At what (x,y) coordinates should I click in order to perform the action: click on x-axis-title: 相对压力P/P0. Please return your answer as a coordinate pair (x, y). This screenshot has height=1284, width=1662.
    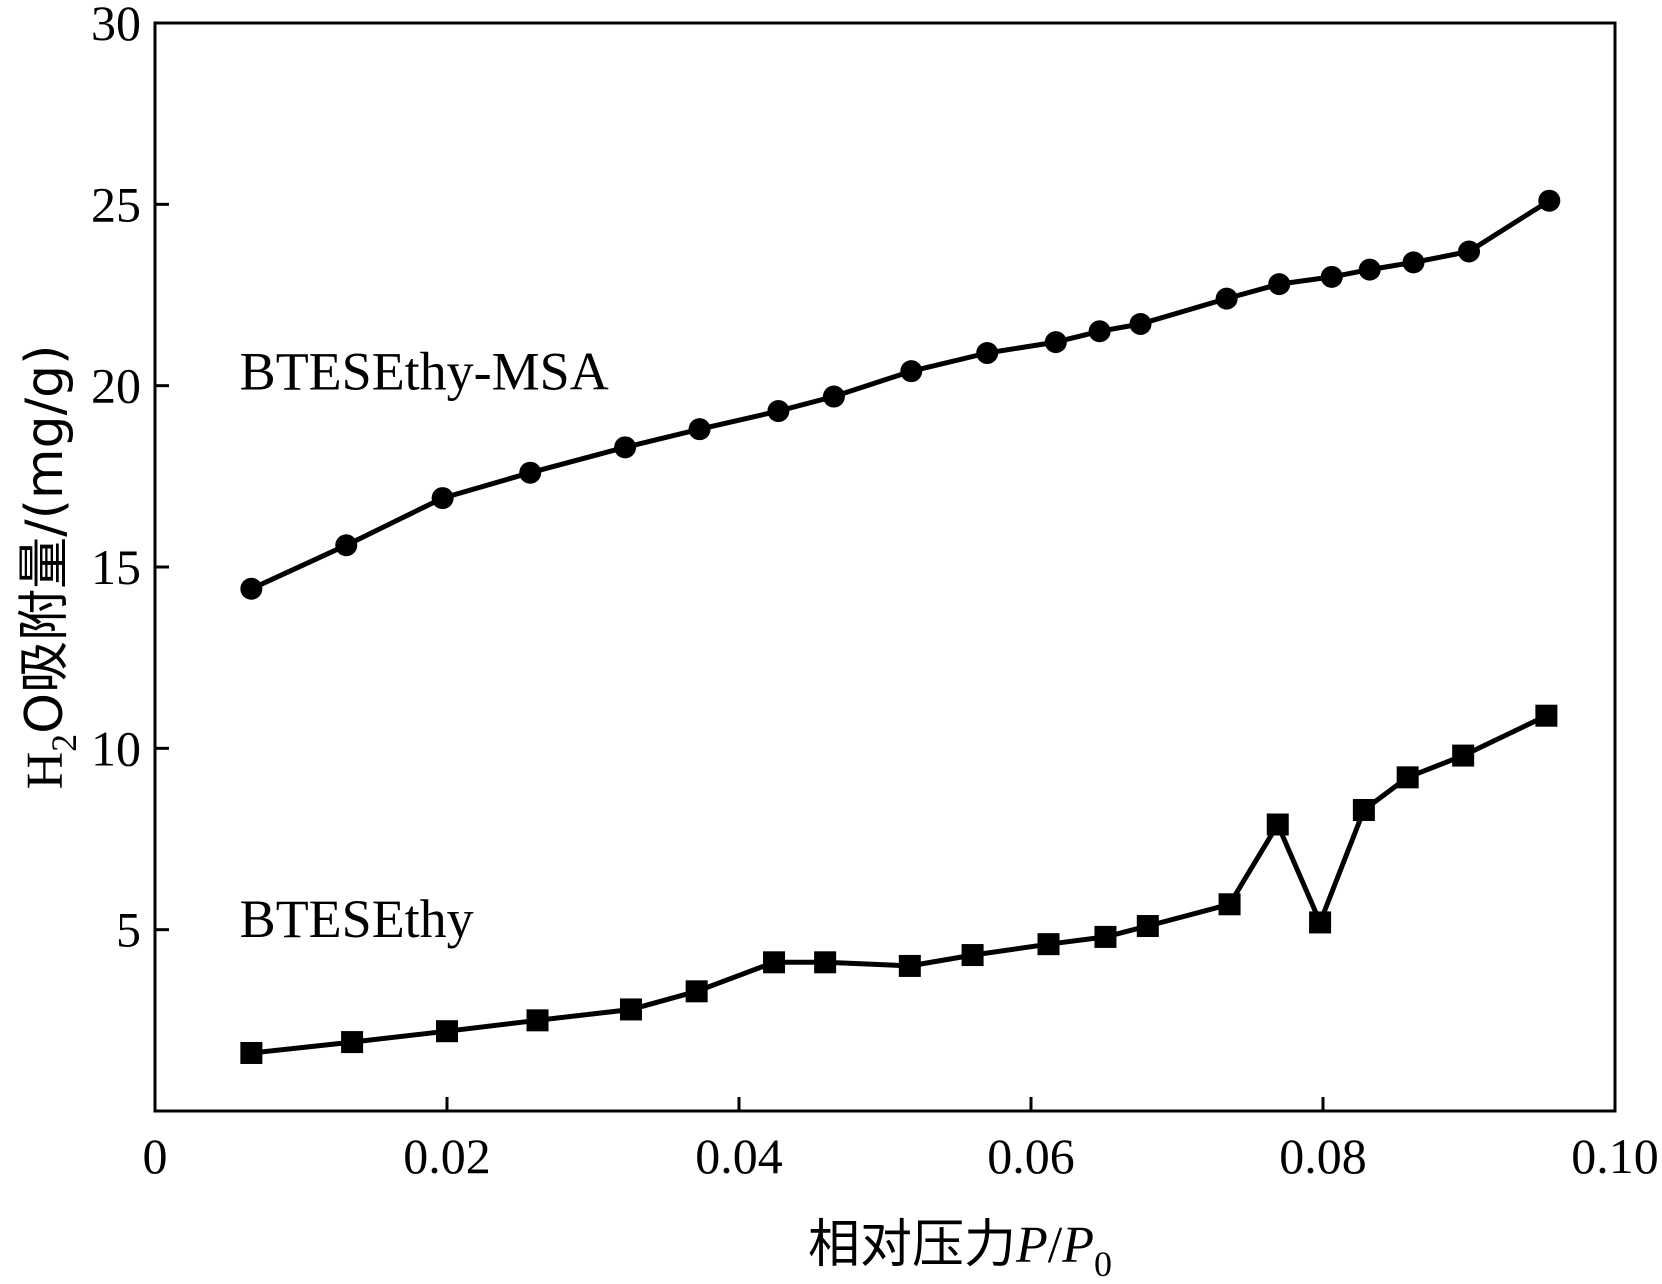
    Looking at the image, I should click on (960, 1249).